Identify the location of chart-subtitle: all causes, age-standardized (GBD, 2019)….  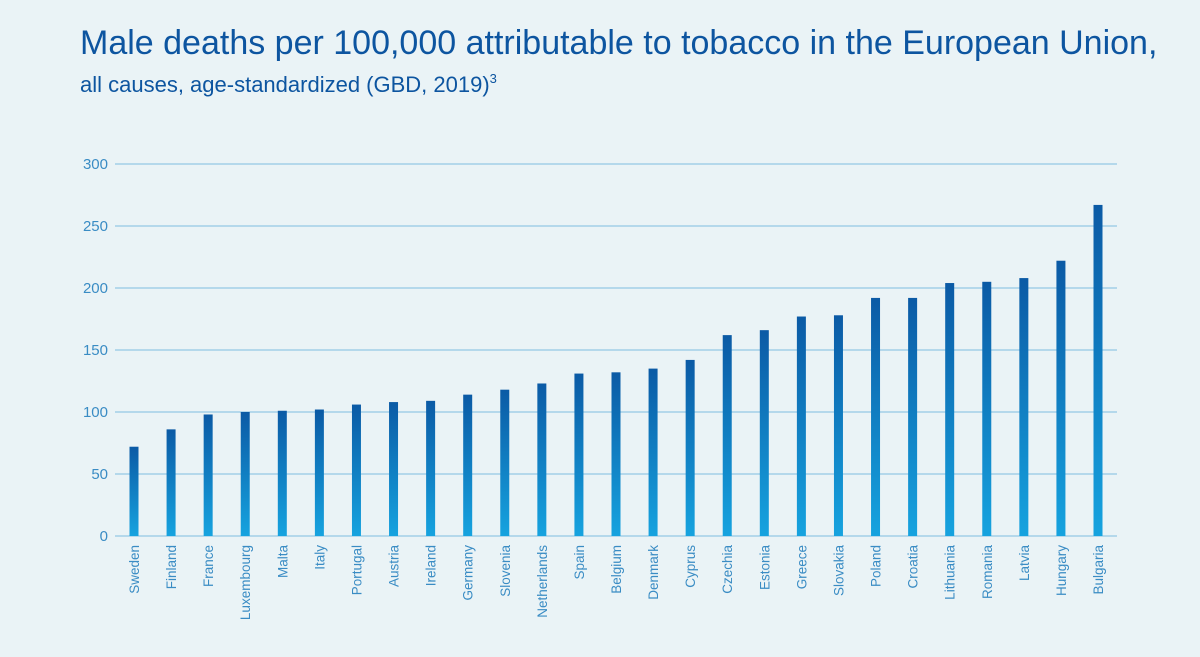
(288, 84).